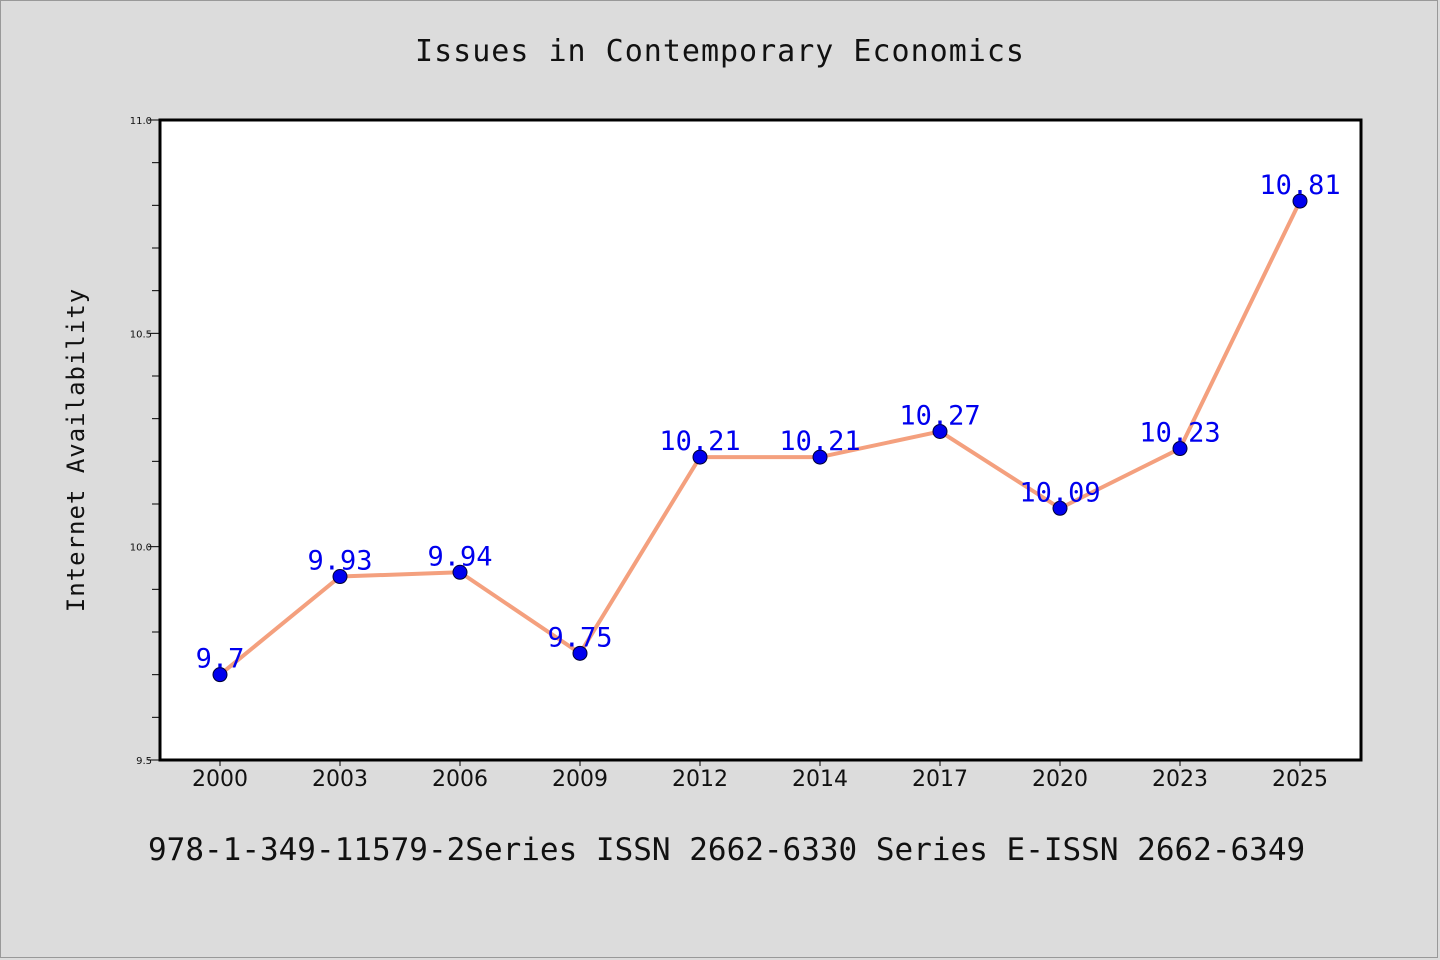  Describe the element at coordinates (141, 334) in the screenshot. I see `y-tick-label: 10.5` at that location.